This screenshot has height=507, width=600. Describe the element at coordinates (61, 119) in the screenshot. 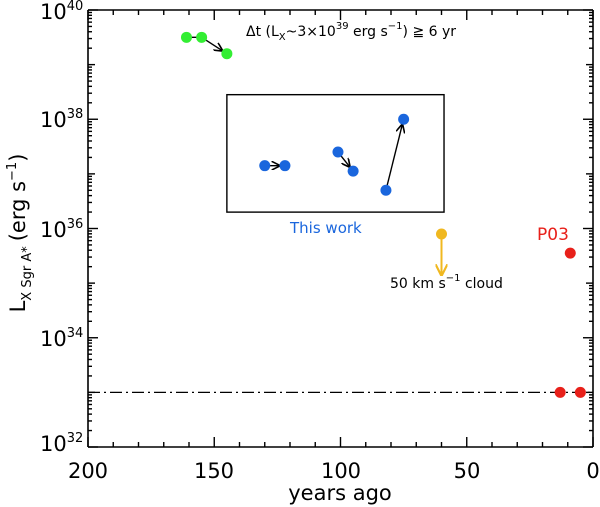

I see `y-tick-label-38: 1038` at that location.